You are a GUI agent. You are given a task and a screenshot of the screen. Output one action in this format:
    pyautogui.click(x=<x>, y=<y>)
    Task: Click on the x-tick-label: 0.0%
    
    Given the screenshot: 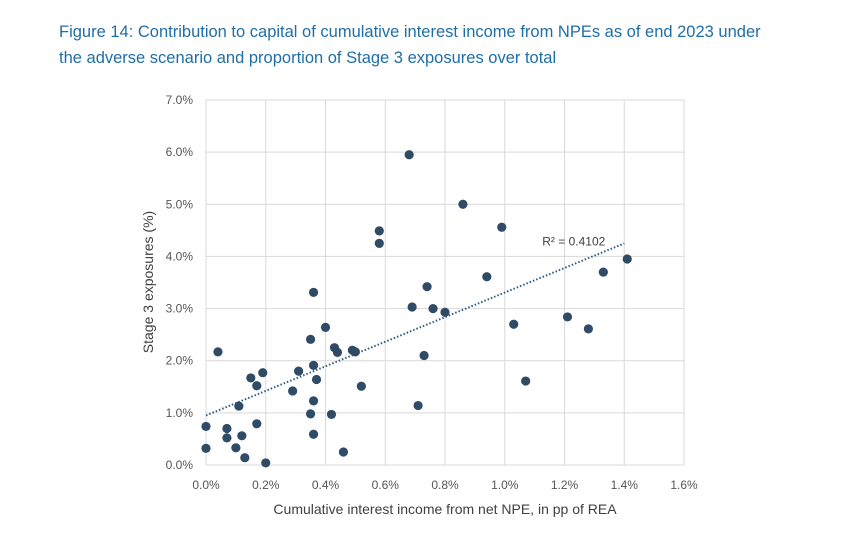 What is the action you would take?
    pyautogui.click(x=206, y=485)
    